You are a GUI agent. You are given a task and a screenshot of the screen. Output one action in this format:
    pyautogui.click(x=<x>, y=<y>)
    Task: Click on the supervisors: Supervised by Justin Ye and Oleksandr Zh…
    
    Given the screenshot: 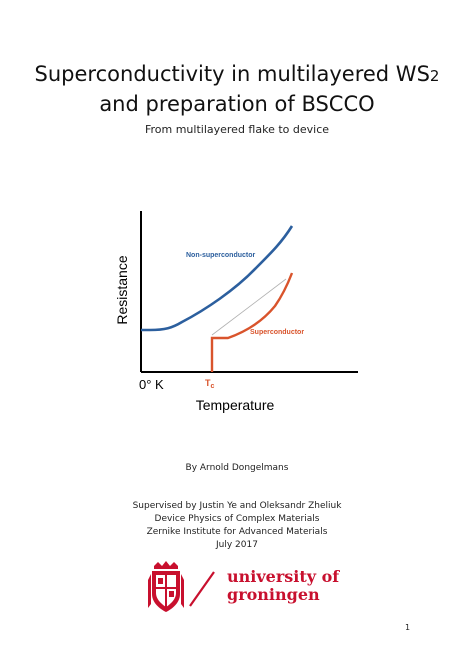 What is the action you would take?
    pyautogui.click(x=237, y=506)
    